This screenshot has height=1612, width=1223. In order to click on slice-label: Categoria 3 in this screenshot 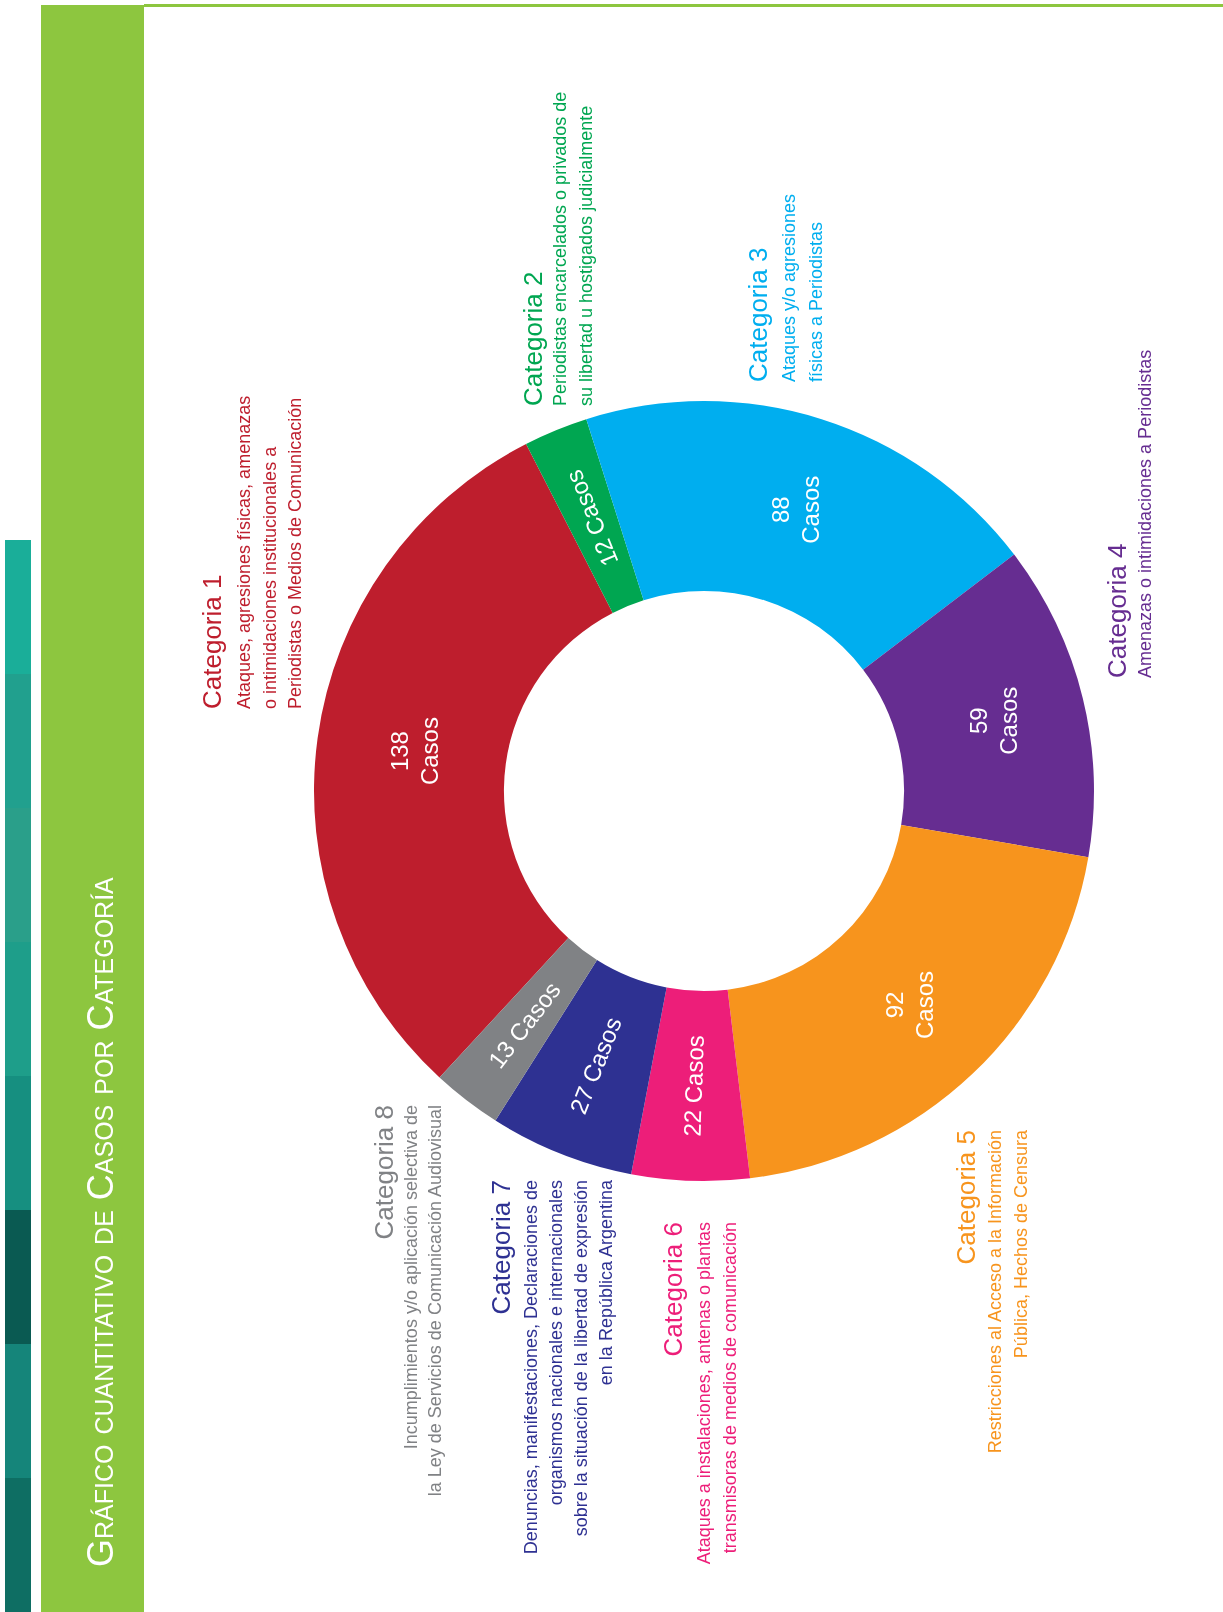, I will do `click(758, 314)`.